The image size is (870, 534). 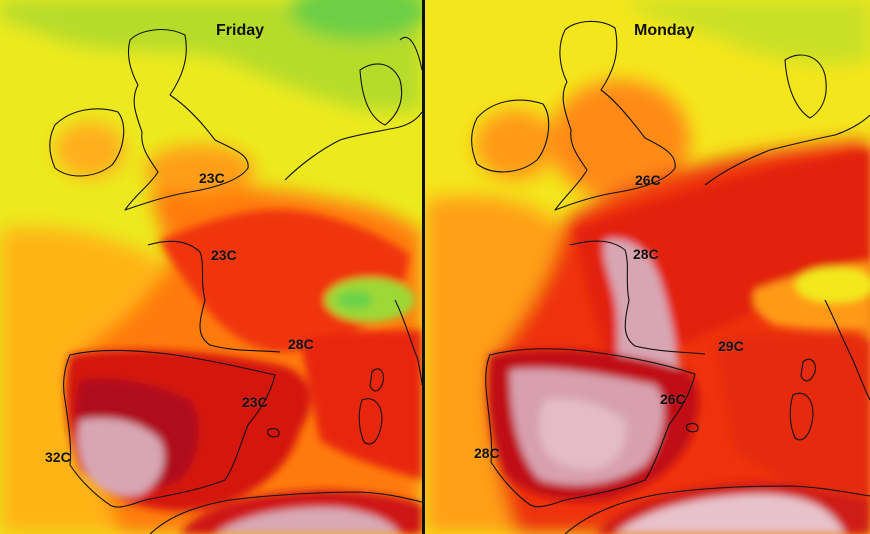 I want to click on temp-label-france-north: 28C, so click(x=646, y=254).